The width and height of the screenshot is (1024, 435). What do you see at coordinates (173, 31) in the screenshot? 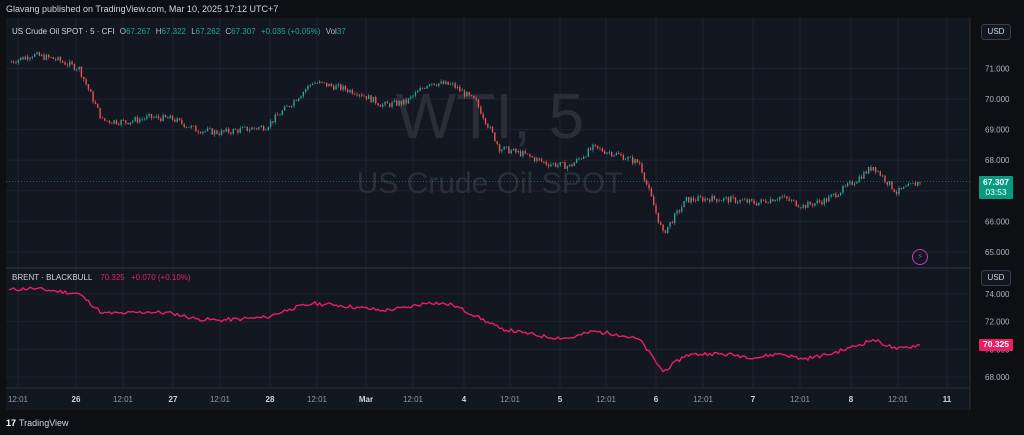
I see `high-value: 67.322` at bounding box center [173, 31].